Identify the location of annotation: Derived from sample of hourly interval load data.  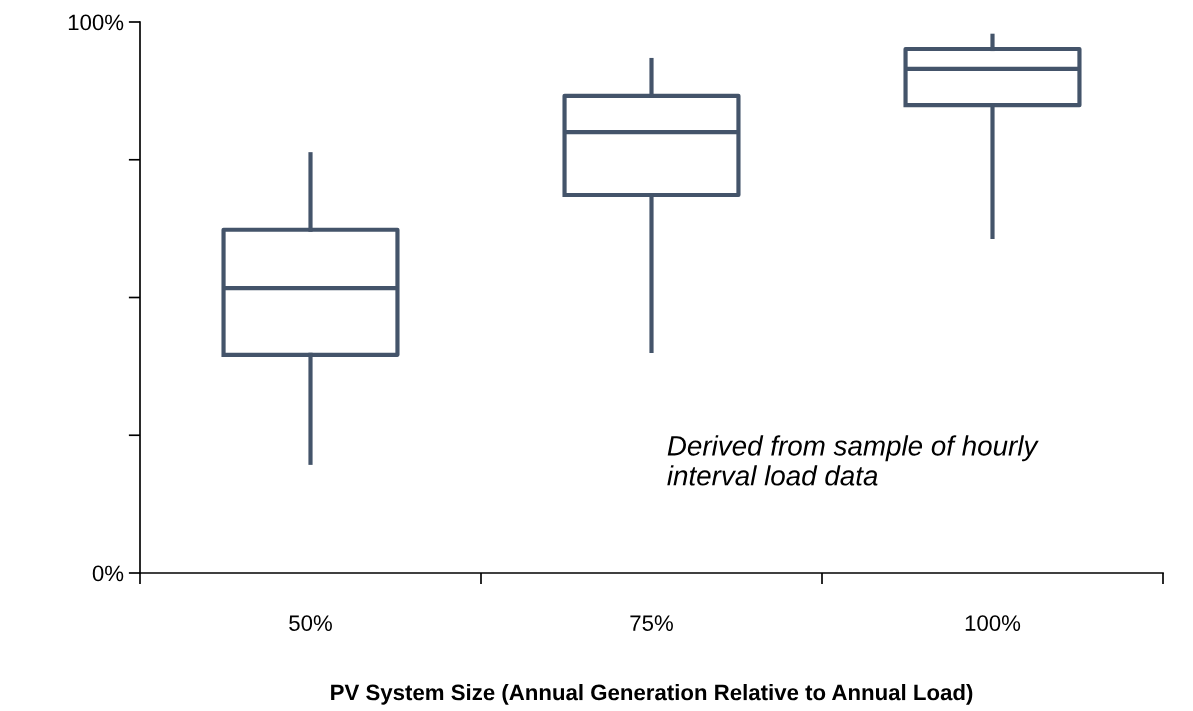
(853, 460).